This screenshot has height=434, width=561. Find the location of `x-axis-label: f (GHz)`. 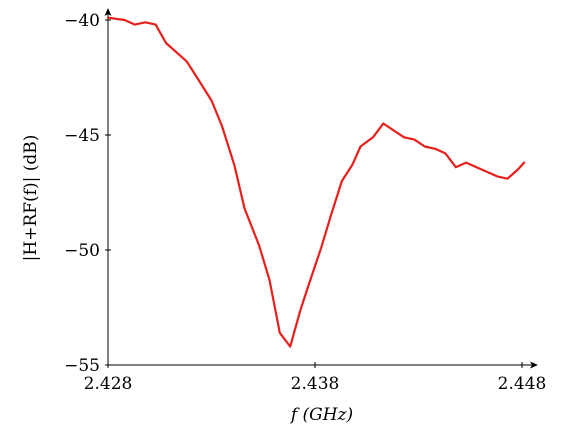

x-axis-label: f (GHz) is located at coordinates (321, 415).